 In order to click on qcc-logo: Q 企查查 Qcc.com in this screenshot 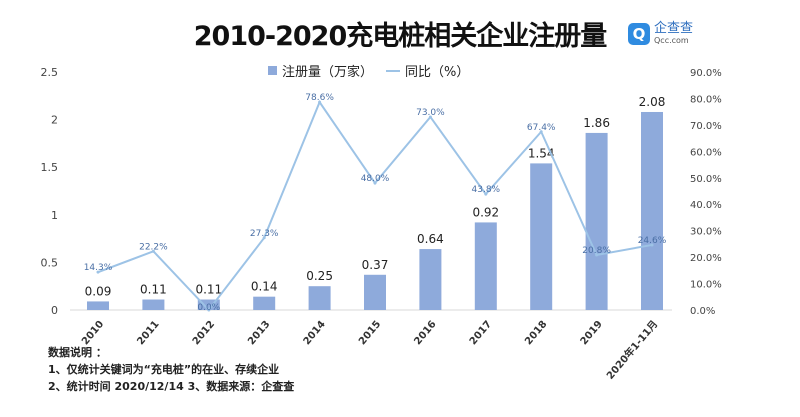, I will do `click(660, 33)`.